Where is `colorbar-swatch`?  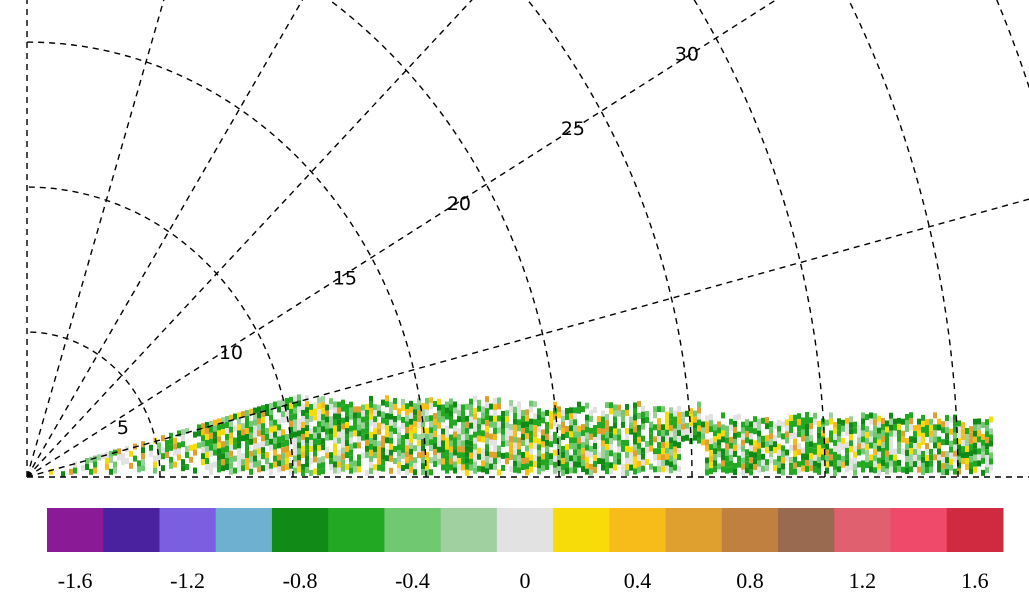 colorbar-swatch is located at coordinates (694, 530).